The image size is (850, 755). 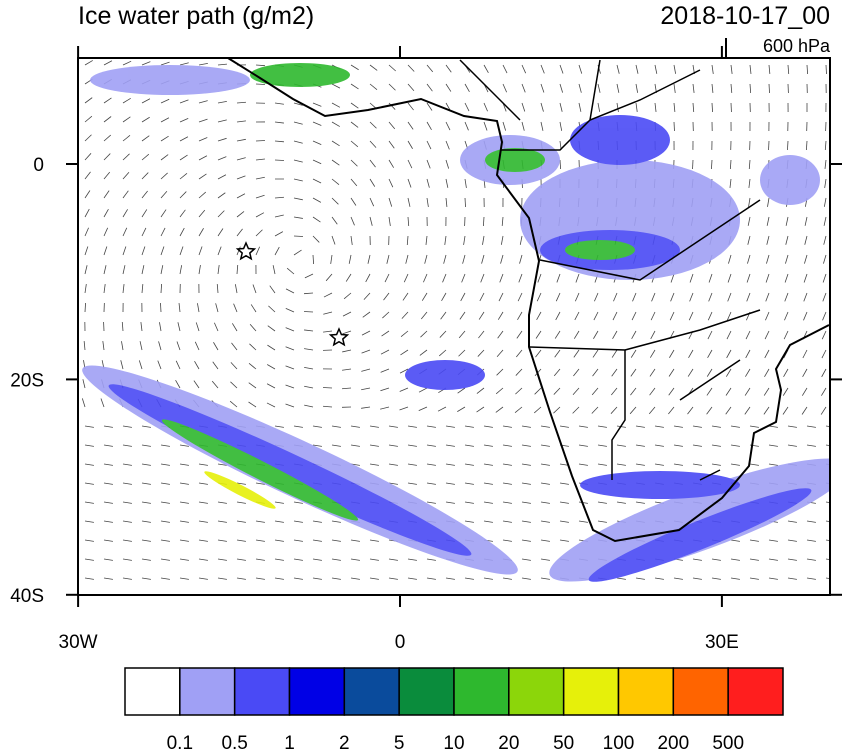 What do you see at coordinates (563, 741) in the screenshot?
I see `colorbar-label: 50` at bounding box center [563, 741].